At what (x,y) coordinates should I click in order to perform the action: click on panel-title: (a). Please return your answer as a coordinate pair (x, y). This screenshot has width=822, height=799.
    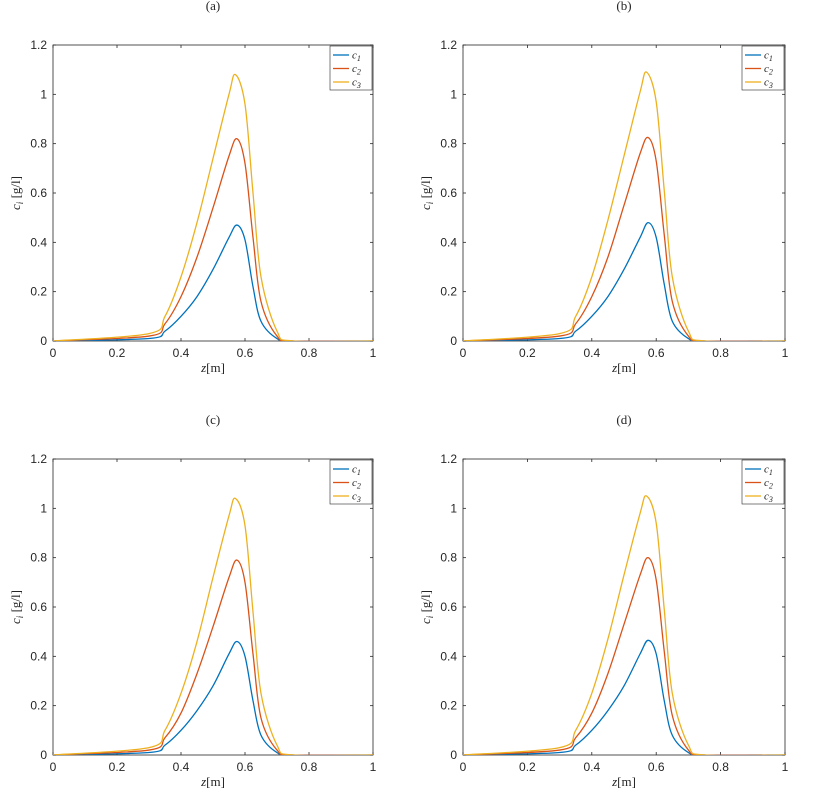
    Looking at the image, I should click on (213, 6).